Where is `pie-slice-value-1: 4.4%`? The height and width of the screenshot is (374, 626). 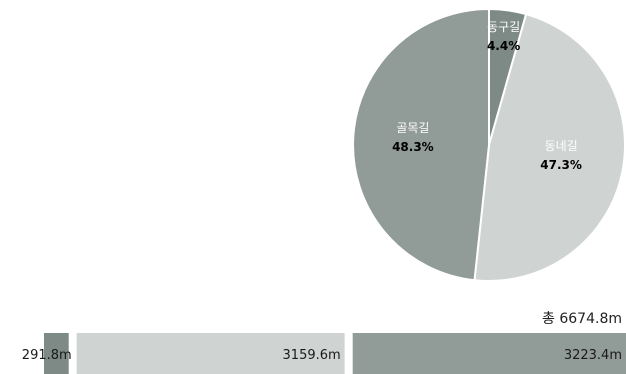 pie-slice-value-1: 4.4% is located at coordinates (503, 46).